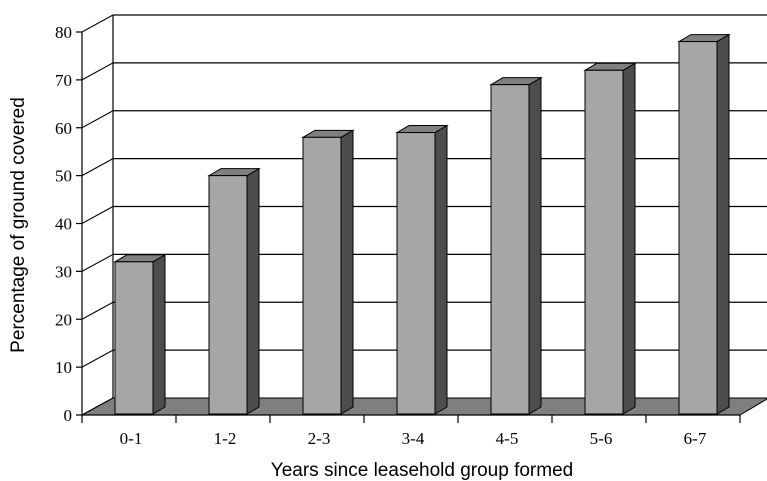 This screenshot has width=767, height=481. Describe the element at coordinates (68, 415) in the screenshot. I see `y-tick-label: 0` at that location.